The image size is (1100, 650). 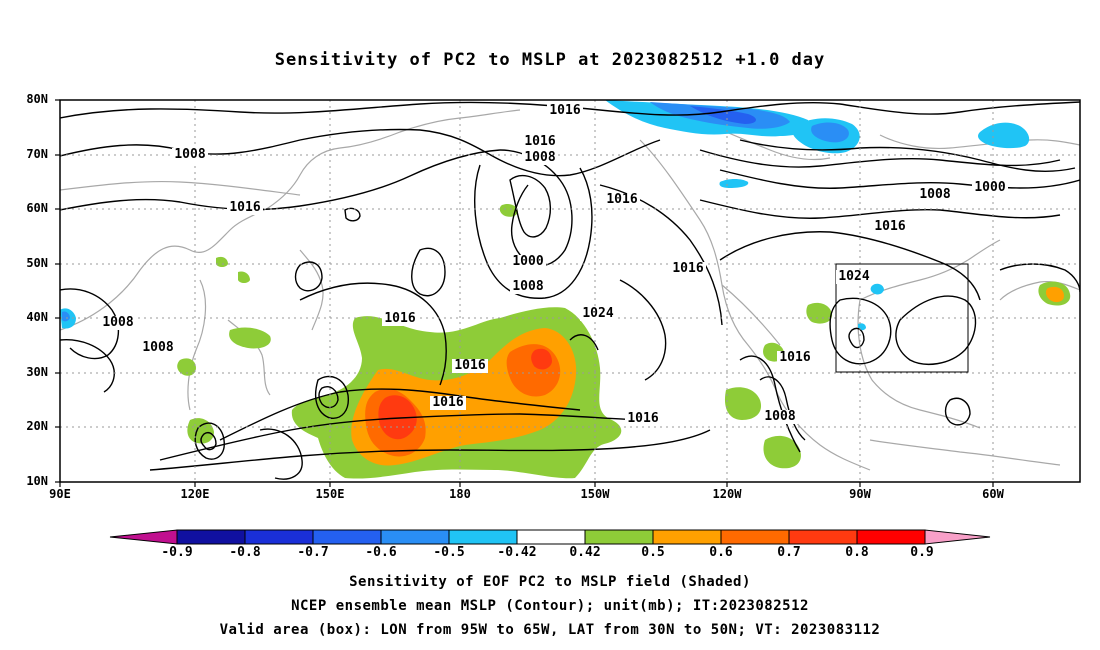 I want to click on lon-label: 150E, so click(x=330, y=494).